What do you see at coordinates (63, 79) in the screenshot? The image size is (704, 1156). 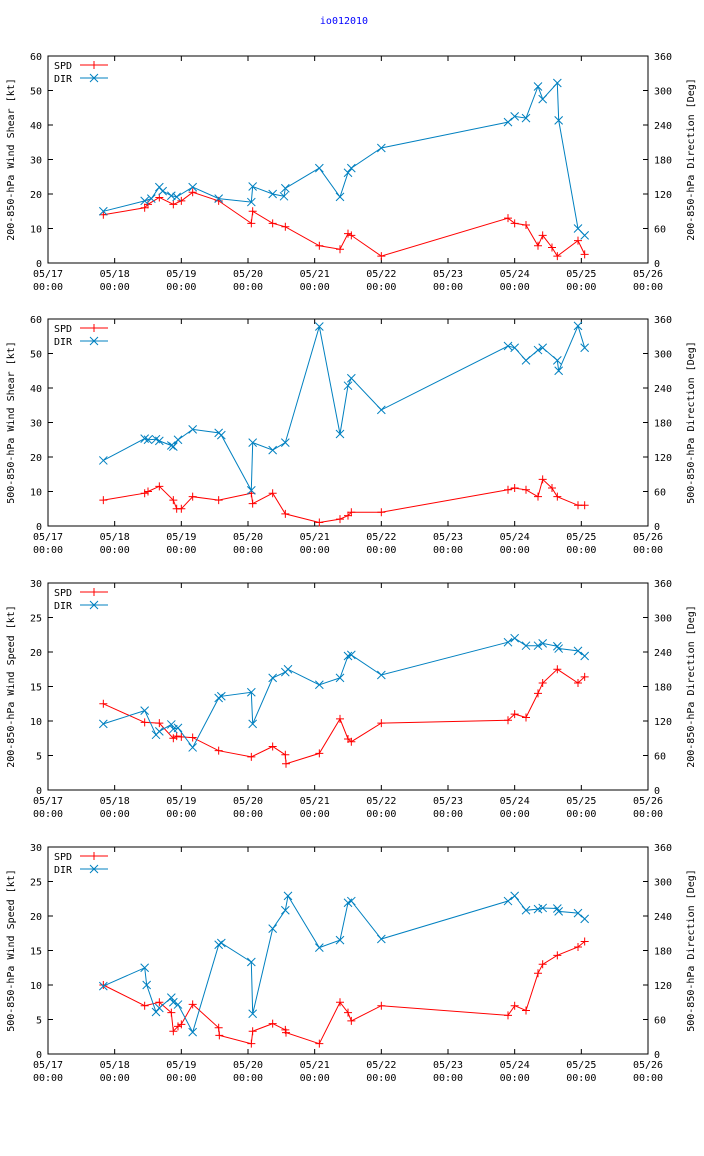 I see `legend-label: DIR` at bounding box center [63, 79].